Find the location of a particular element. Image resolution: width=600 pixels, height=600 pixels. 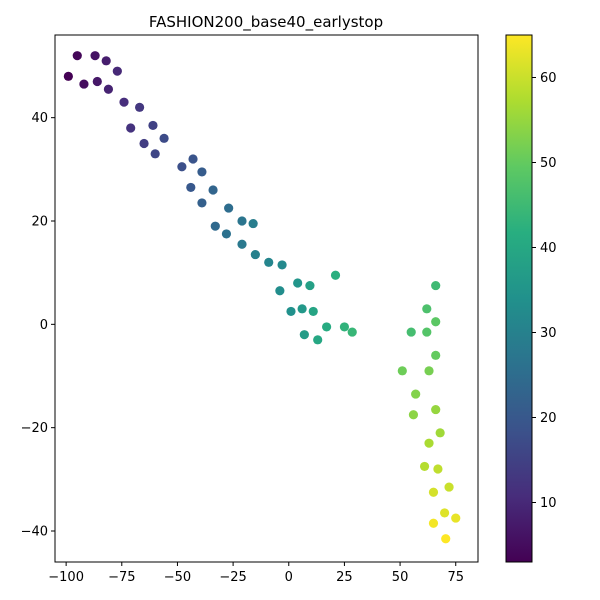

colorbar is located at coordinates (519, 298).